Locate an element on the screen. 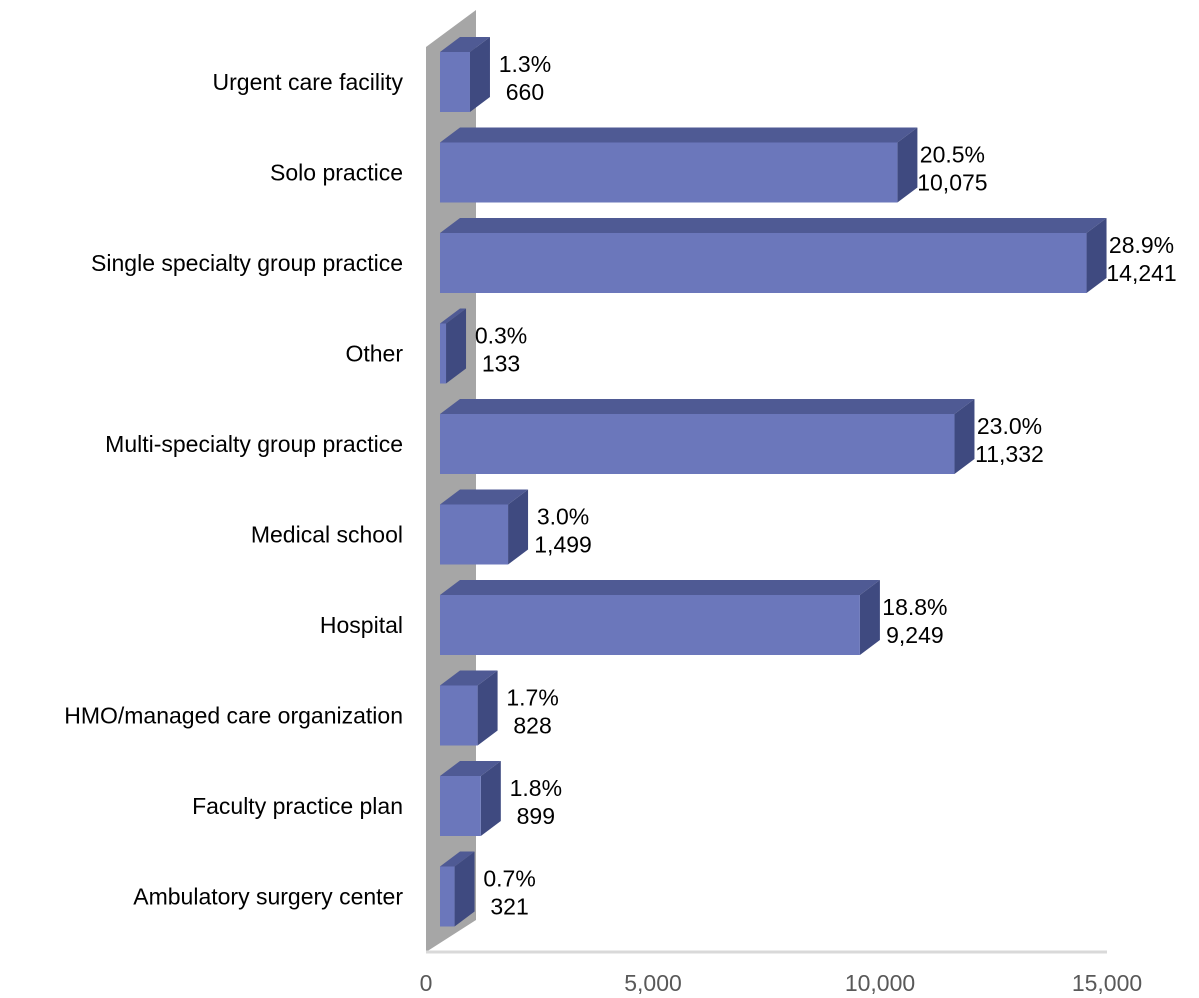 The height and width of the screenshot is (998, 1199). category-label: HMO/managed care organization is located at coordinates (233, 716).